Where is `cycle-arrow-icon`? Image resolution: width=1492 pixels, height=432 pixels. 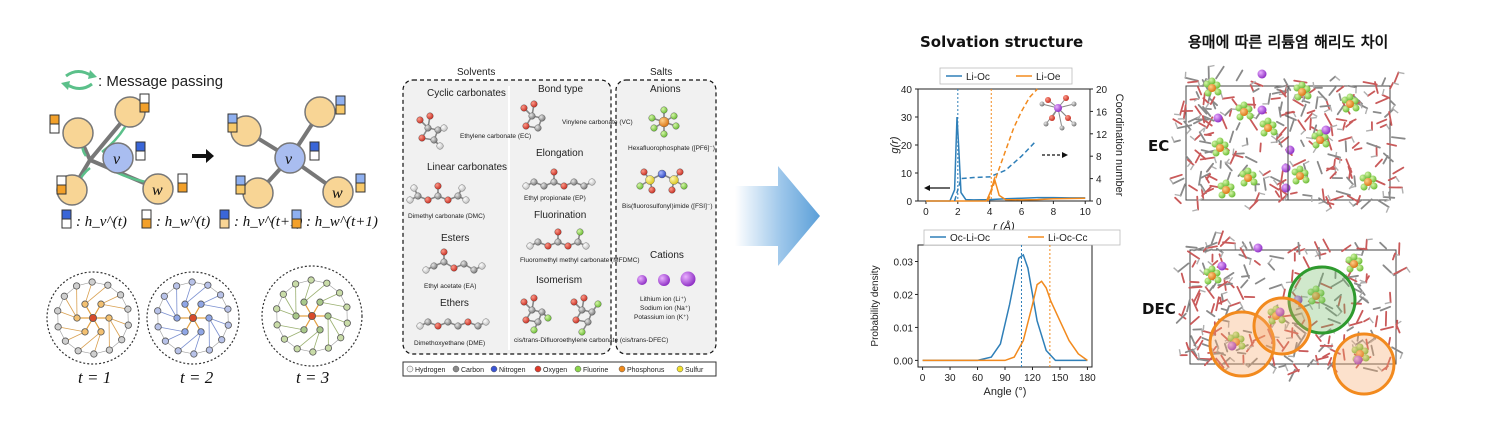
cycle-arrow-icon is located at coordinates (79, 74).